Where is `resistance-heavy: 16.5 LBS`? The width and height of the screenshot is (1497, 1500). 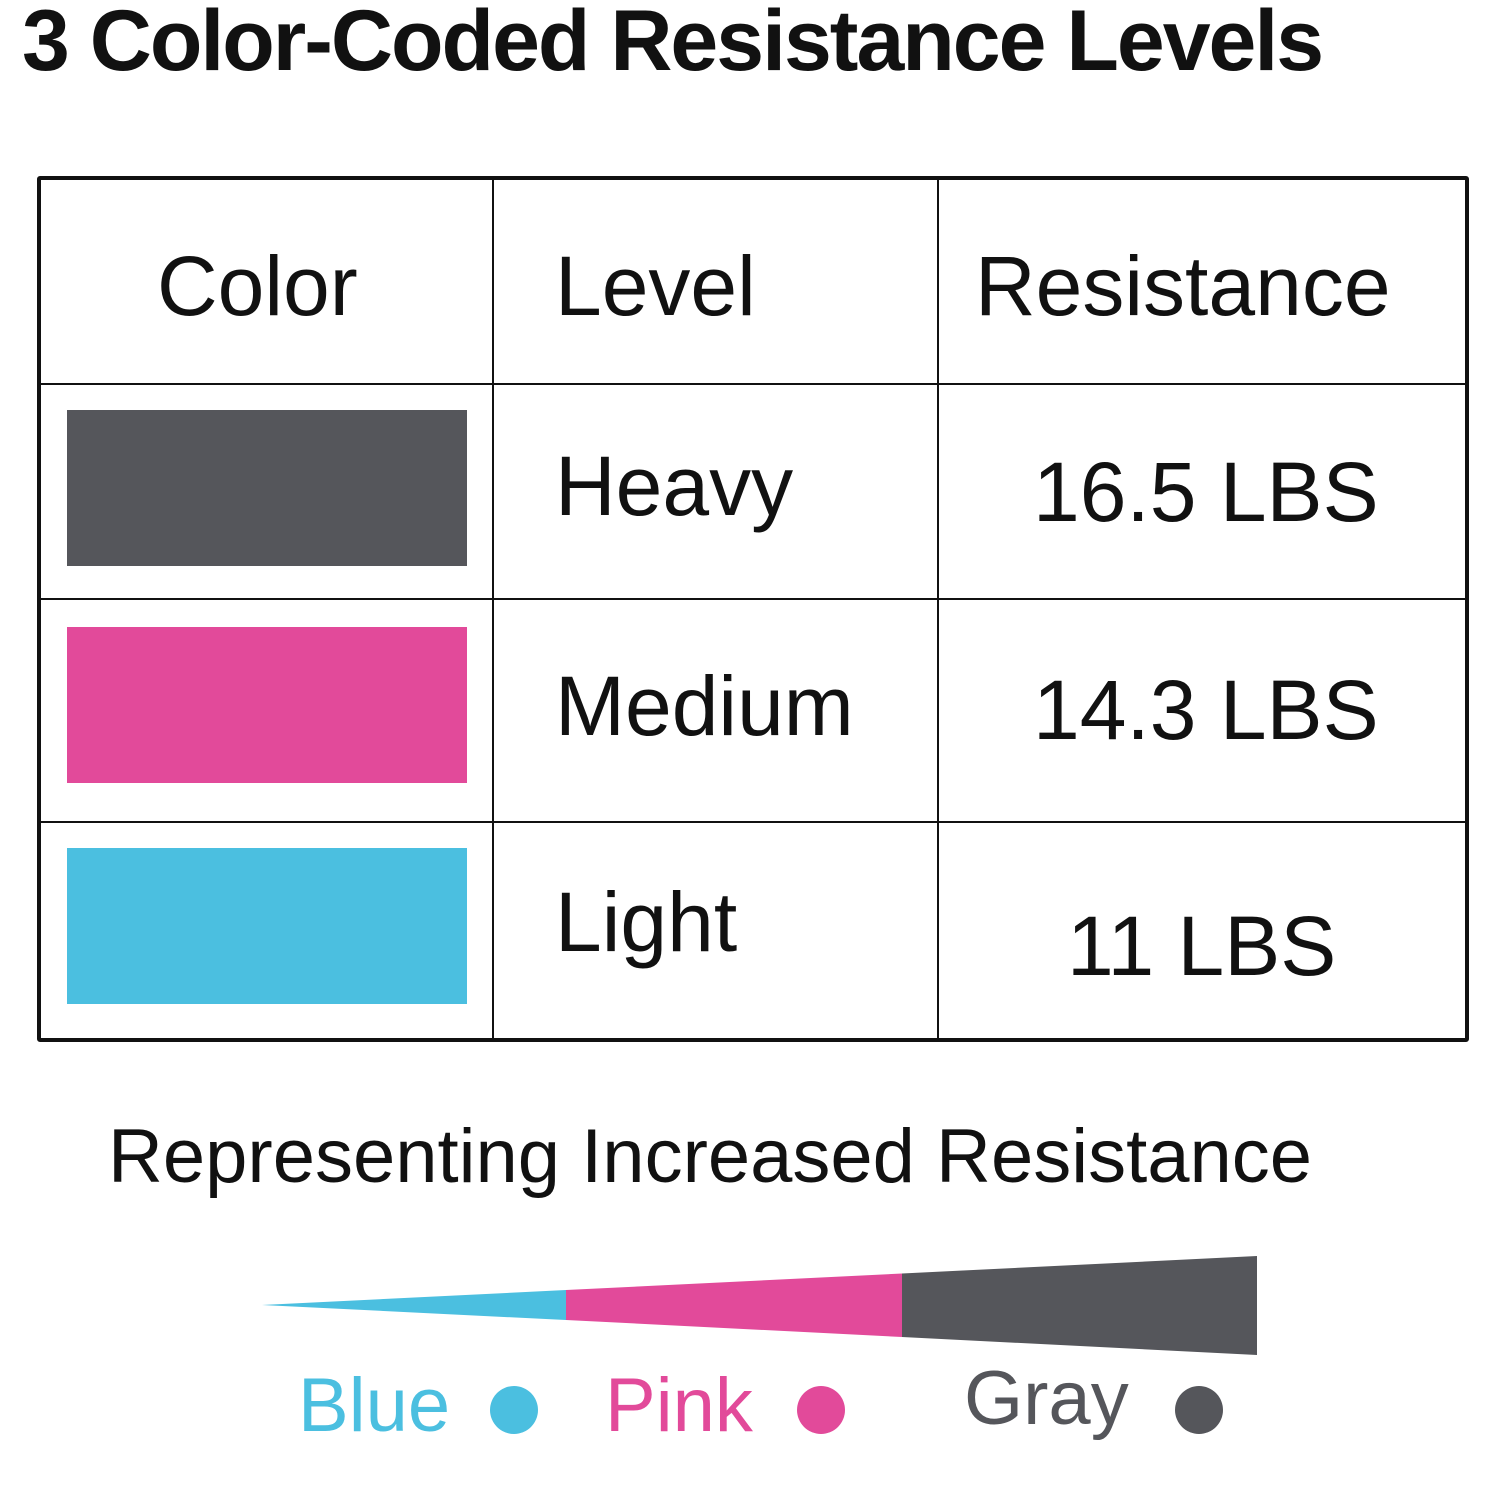 resistance-heavy: 16.5 LBS is located at coordinates (1206, 492).